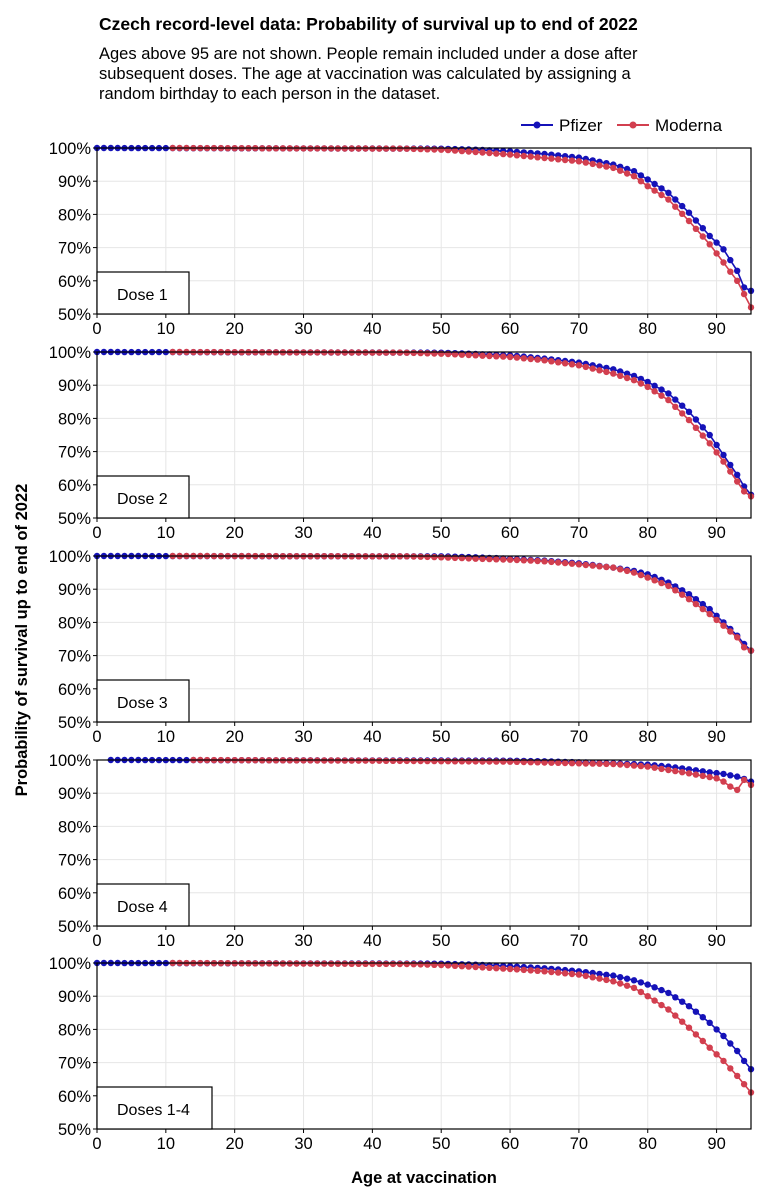  What do you see at coordinates (303, 329) in the screenshot?
I see `x-tick-label: 30` at bounding box center [303, 329].